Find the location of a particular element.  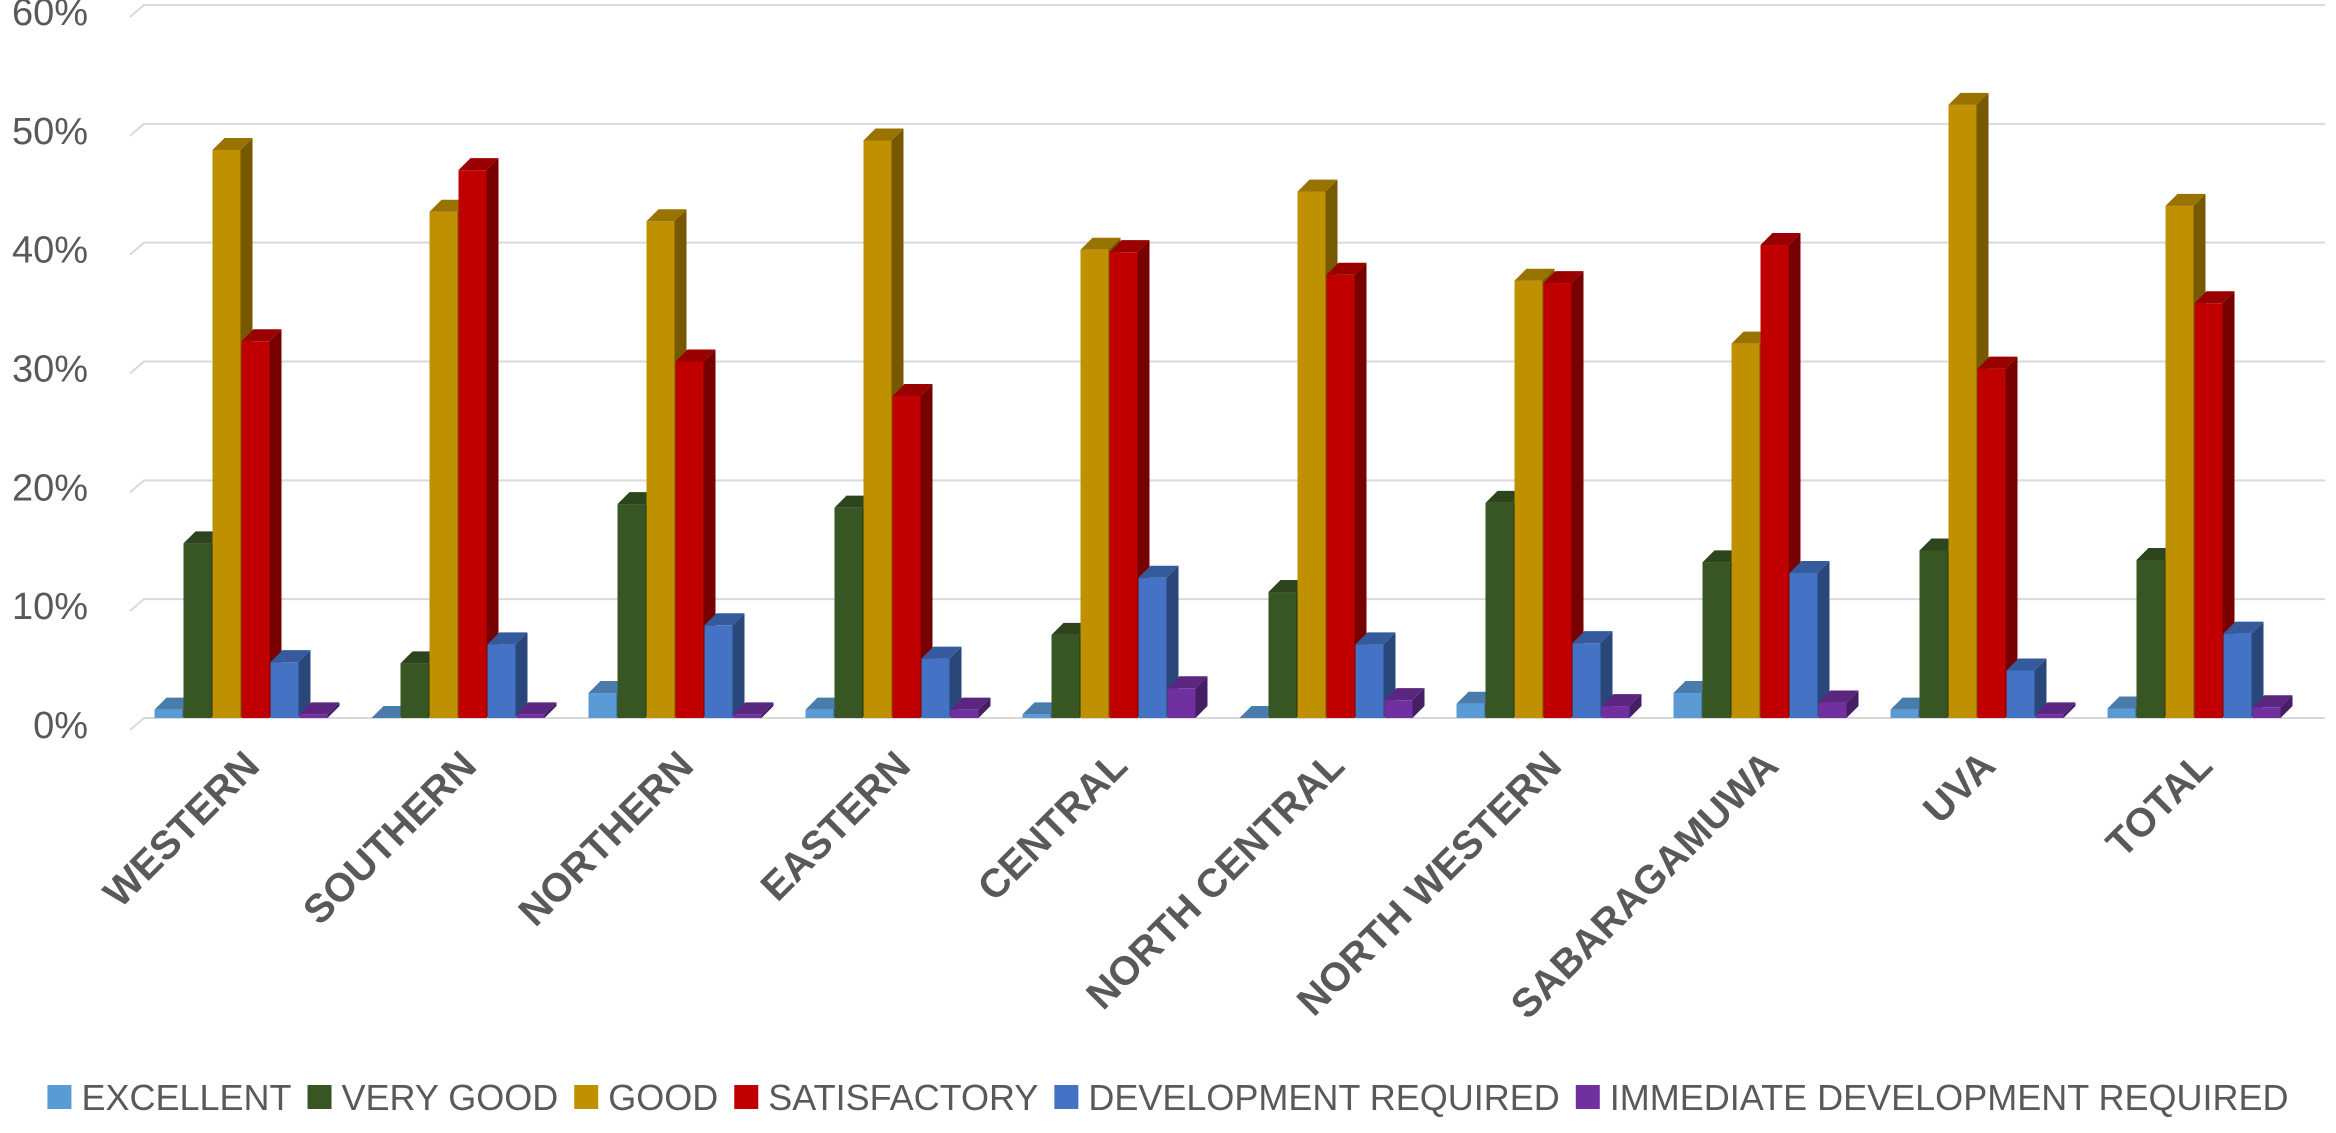

x-tick-label: CENTRAL is located at coordinates (1053, 826).